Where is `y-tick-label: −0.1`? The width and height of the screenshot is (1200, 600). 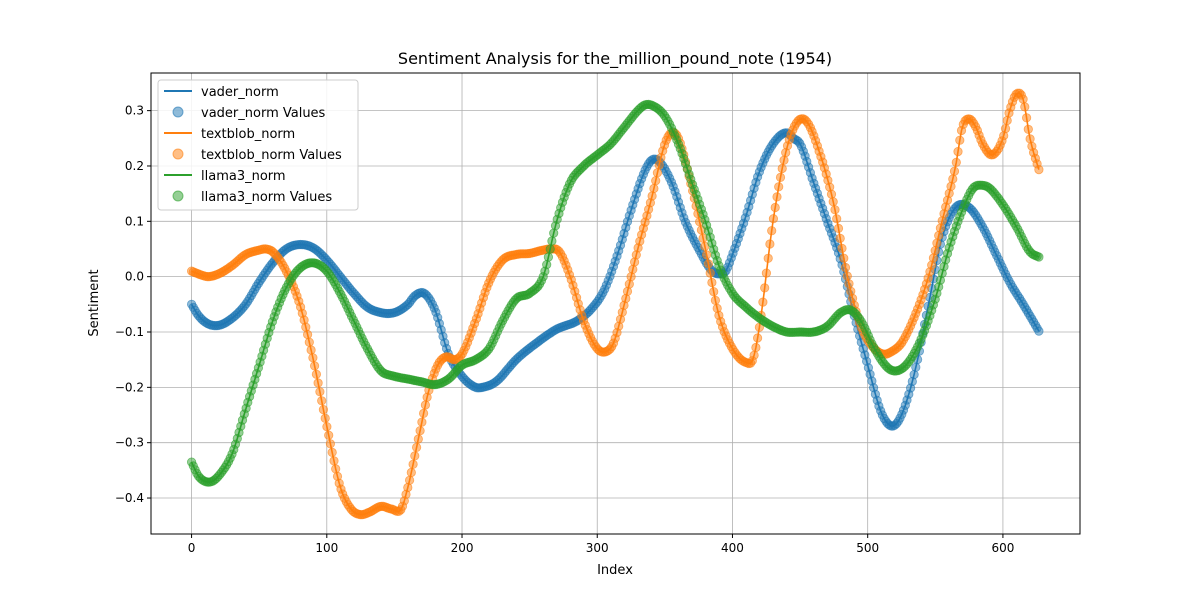
y-tick-label: −0.1 is located at coordinates (129, 332).